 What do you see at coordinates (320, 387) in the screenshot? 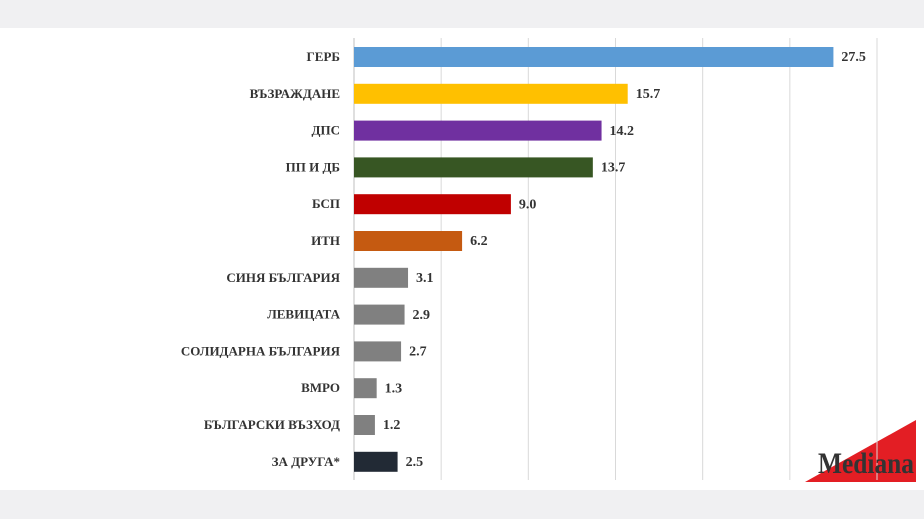
I see `category-label: ВМРО` at bounding box center [320, 387].